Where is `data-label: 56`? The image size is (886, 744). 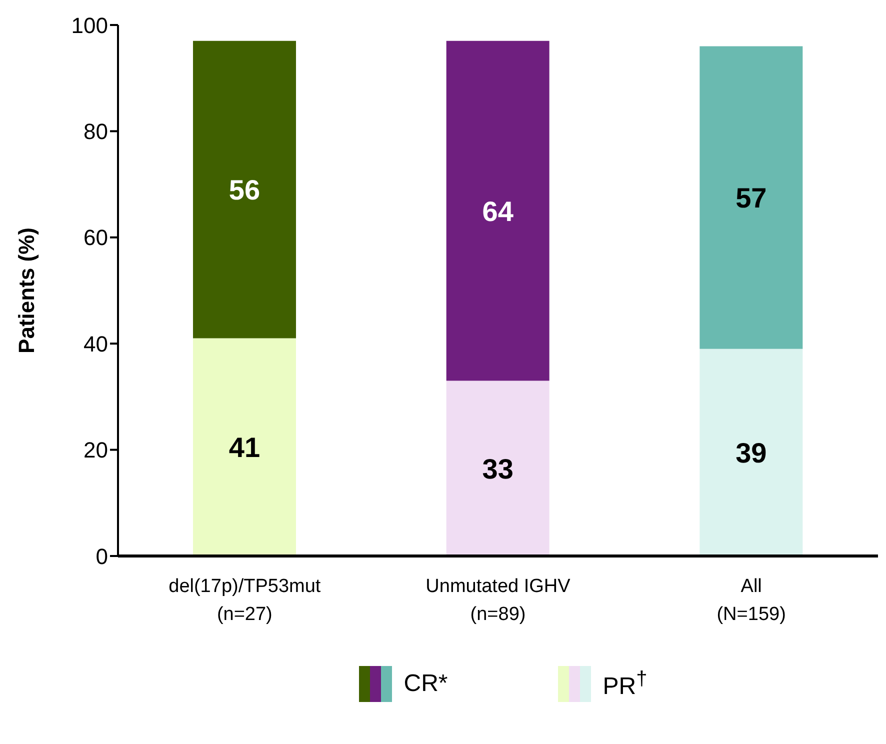 data-label: 56 is located at coordinates (244, 190).